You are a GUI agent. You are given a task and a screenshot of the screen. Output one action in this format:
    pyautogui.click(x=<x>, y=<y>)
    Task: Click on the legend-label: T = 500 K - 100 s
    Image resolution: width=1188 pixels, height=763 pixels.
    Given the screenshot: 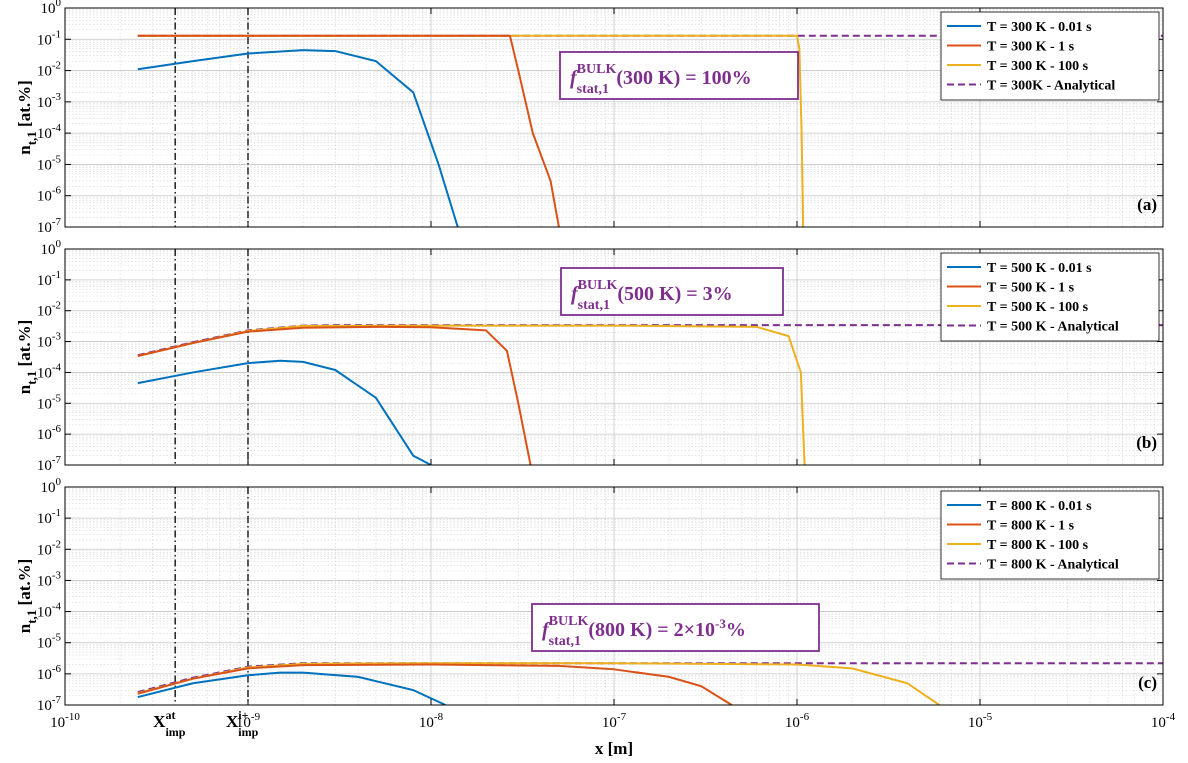 What is the action you would take?
    pyautogui.click(x=1038, y=307)
    